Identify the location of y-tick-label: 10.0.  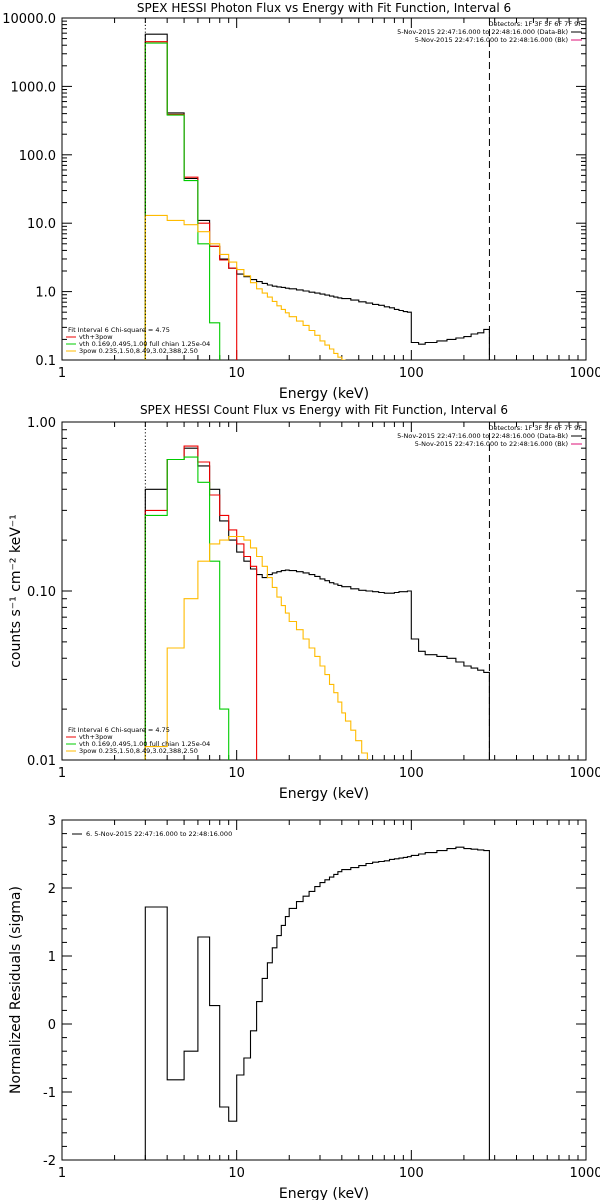
(41, 224).